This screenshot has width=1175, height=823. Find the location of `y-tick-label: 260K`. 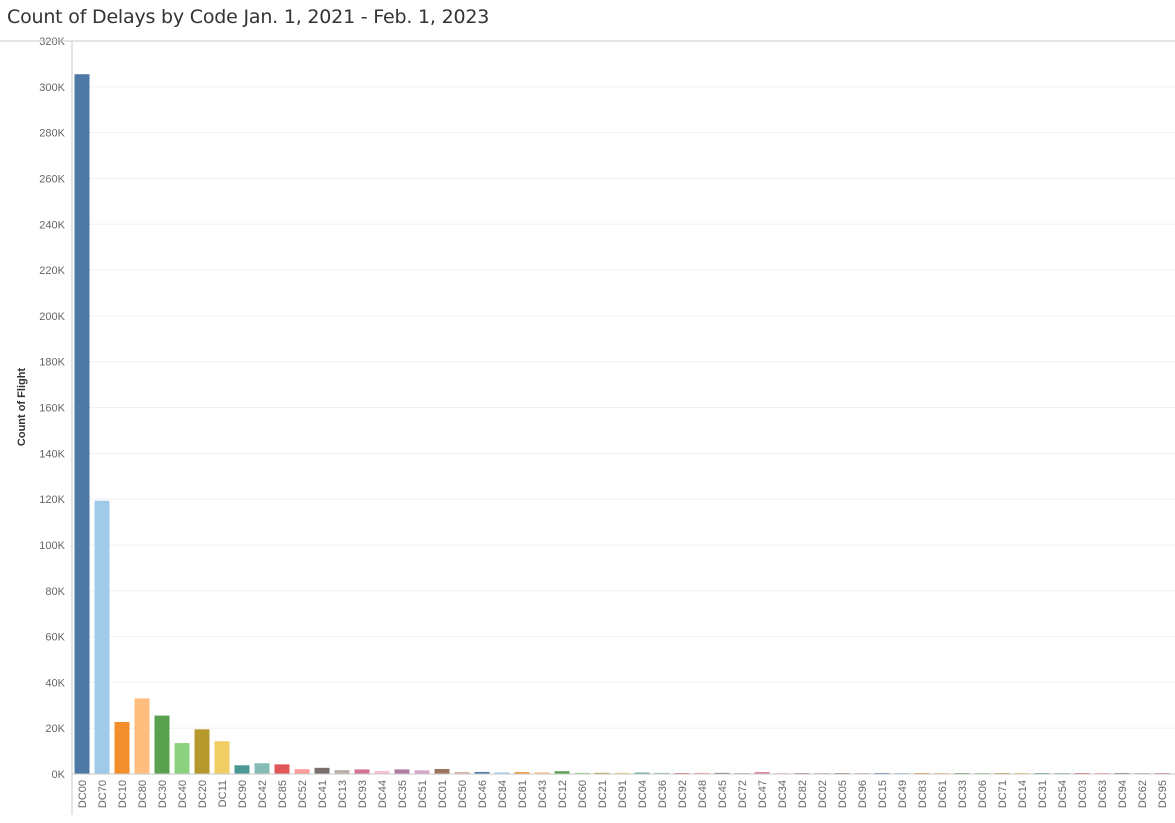

y-tick-label: 260K is located at coordinates (52, 179).